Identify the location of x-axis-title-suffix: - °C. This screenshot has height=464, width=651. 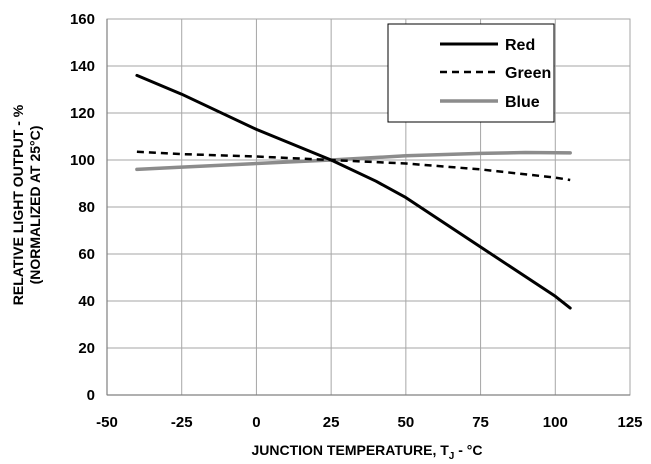
(468, 450).